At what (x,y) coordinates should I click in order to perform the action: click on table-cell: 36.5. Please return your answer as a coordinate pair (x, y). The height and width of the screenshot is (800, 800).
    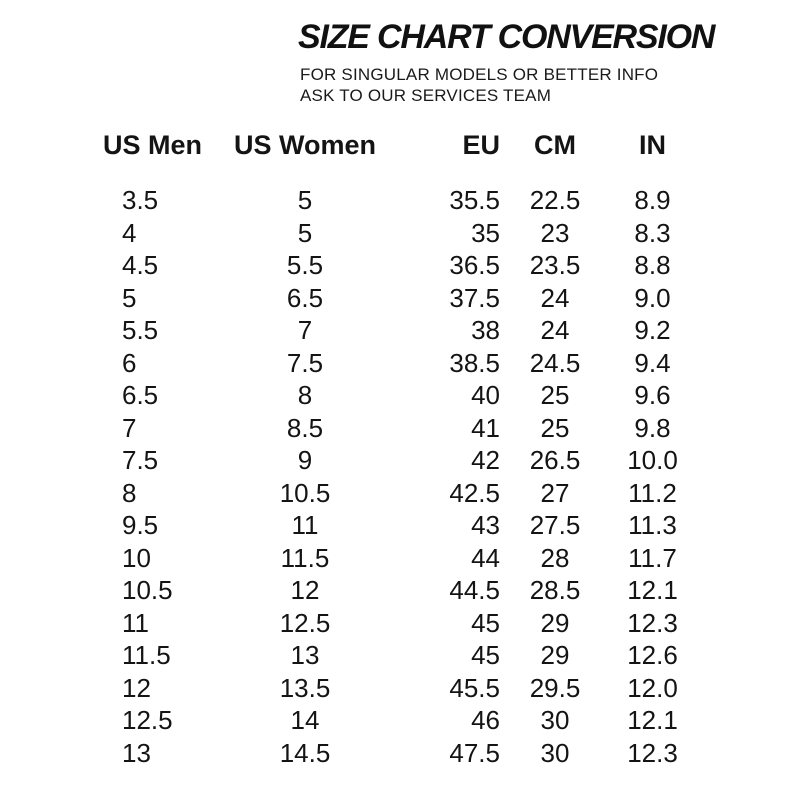
    Looking at the image, I should click on (474, 265).